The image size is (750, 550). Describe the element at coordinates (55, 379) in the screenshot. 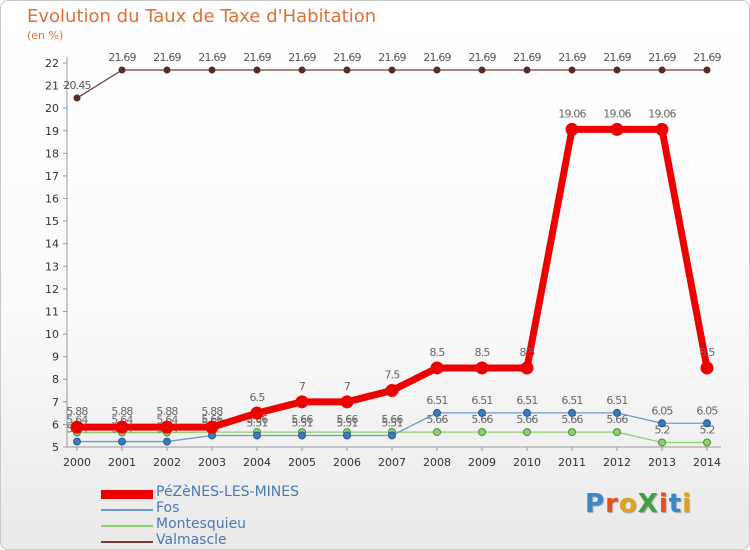

I see `y-tick-label: 8` at that location.